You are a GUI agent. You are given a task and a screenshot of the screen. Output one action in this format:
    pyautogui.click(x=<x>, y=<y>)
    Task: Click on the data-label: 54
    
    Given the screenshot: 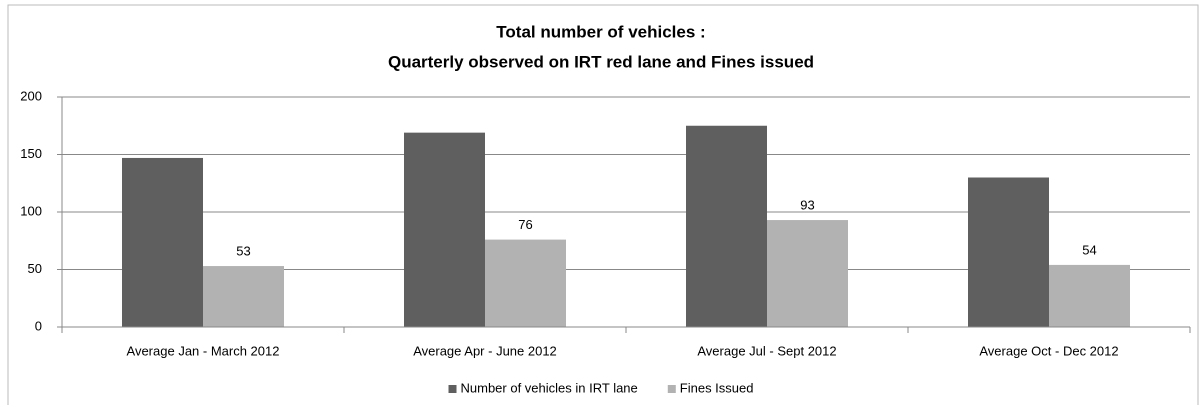 What is the action you would take?
    pyautogui.click(x=1089, y=249)
    